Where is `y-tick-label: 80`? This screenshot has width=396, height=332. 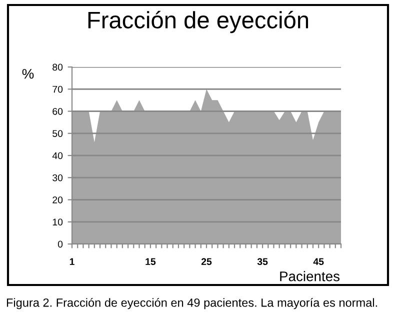
y-tick-label: 80 is located at coordinates (57, 67).